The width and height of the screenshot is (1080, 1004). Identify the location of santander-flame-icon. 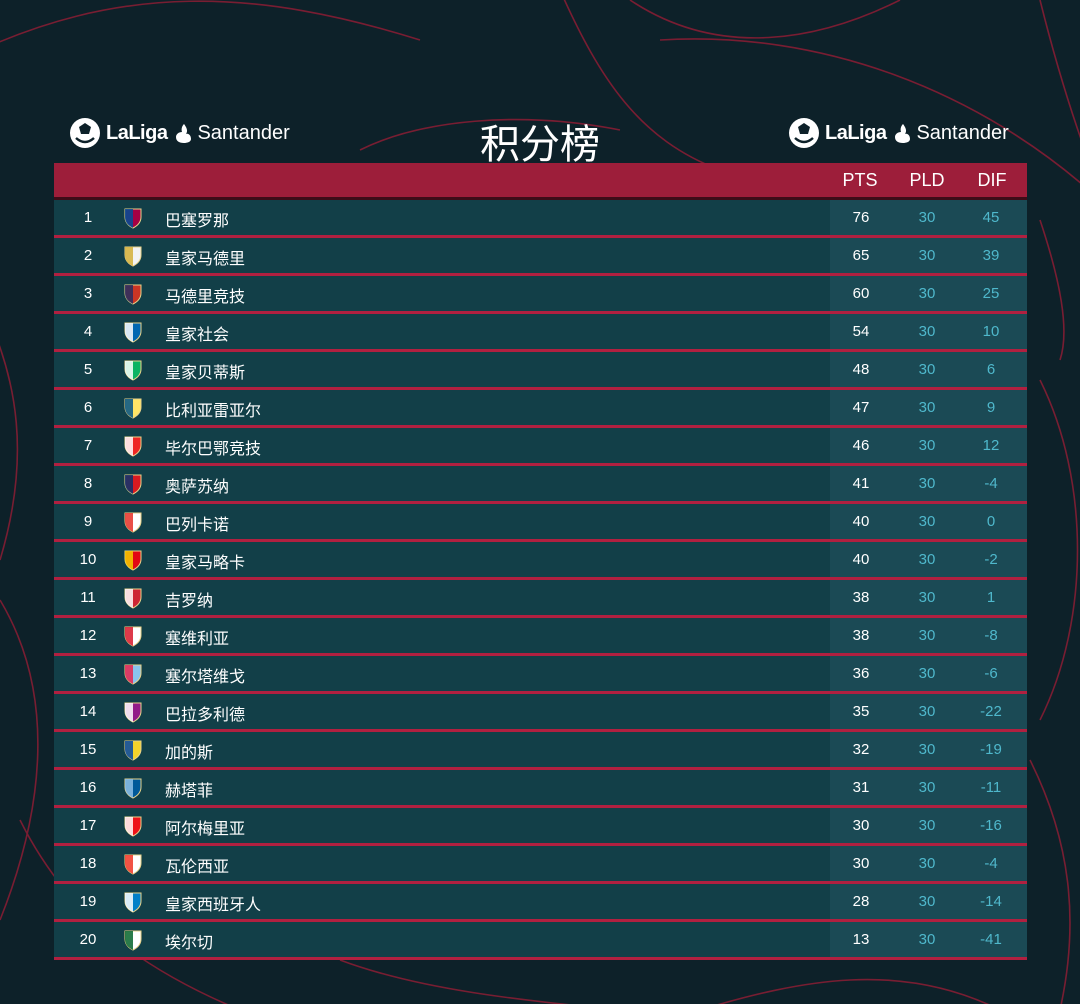
(903, 133).